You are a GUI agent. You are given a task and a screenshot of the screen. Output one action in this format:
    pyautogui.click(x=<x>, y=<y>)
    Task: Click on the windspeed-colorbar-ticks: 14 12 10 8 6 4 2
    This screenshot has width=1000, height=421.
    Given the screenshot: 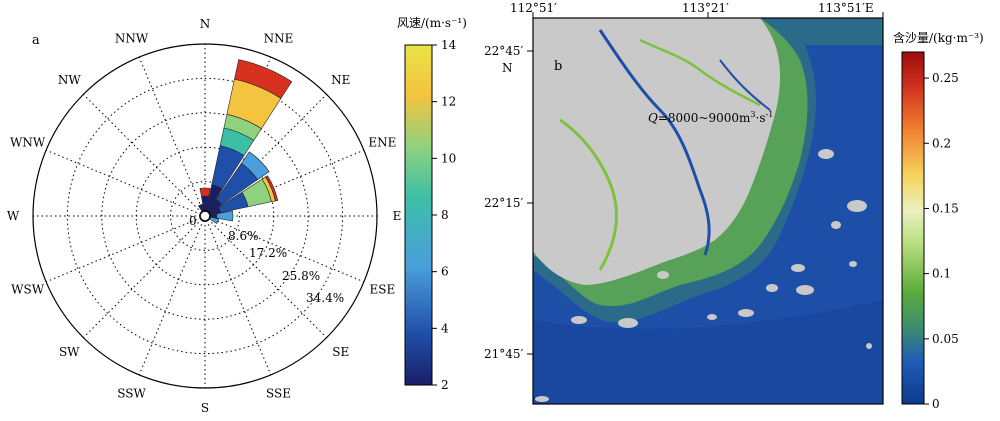 What is the action you would take?
    pyautogui.click(x=444, y=215)
    